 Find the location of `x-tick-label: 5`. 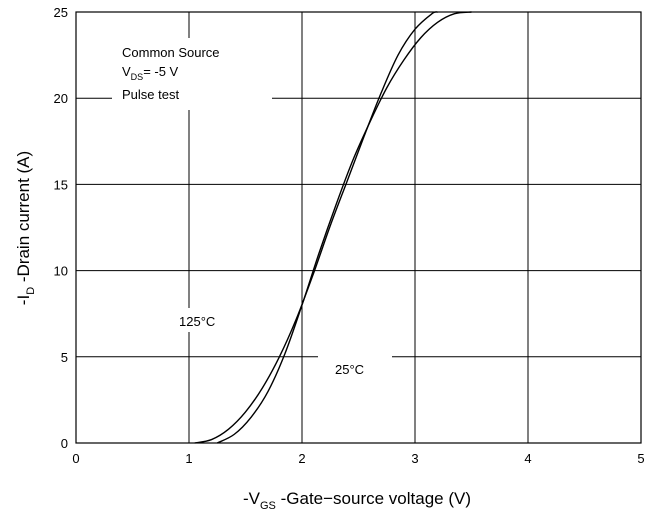

x-tick-label: 5 is located at coordinates (640, 458).